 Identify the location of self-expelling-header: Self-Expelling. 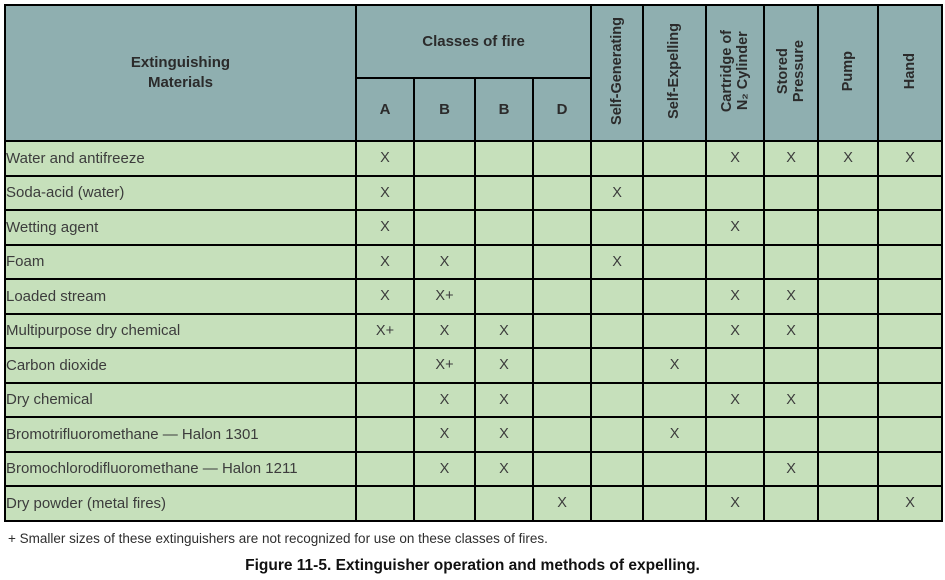
(675, 73).